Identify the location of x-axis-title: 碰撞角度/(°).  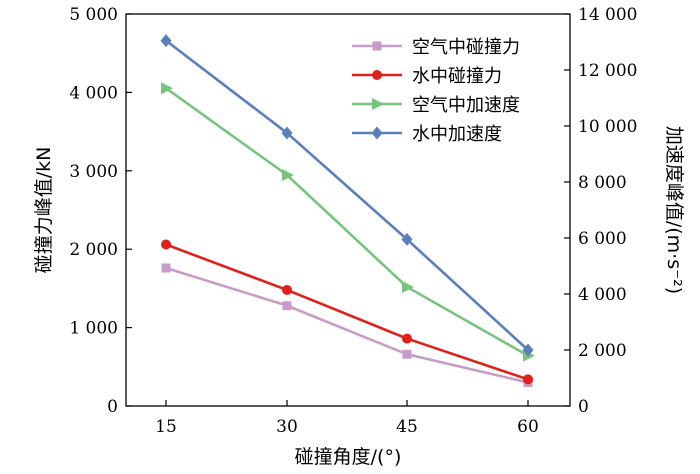
(348, 457).